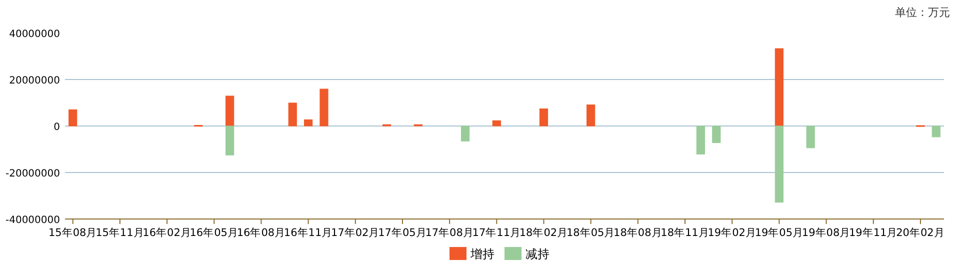 Image resolution: width=959 pixels, height=278 pixels. I want to click on x-tick-label: 20年02月, so click(920, 233).